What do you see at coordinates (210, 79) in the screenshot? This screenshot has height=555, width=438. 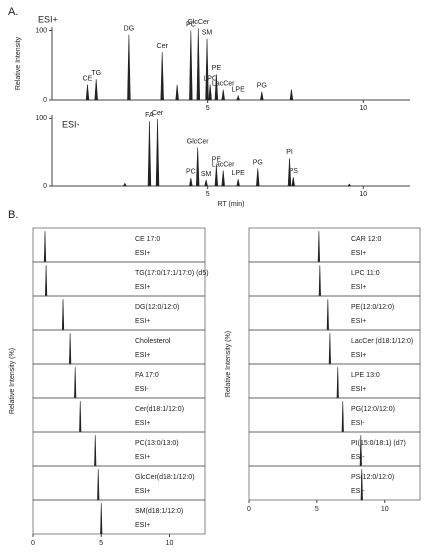 I see `peak-label: LPC` at bounding box center [210, 79].